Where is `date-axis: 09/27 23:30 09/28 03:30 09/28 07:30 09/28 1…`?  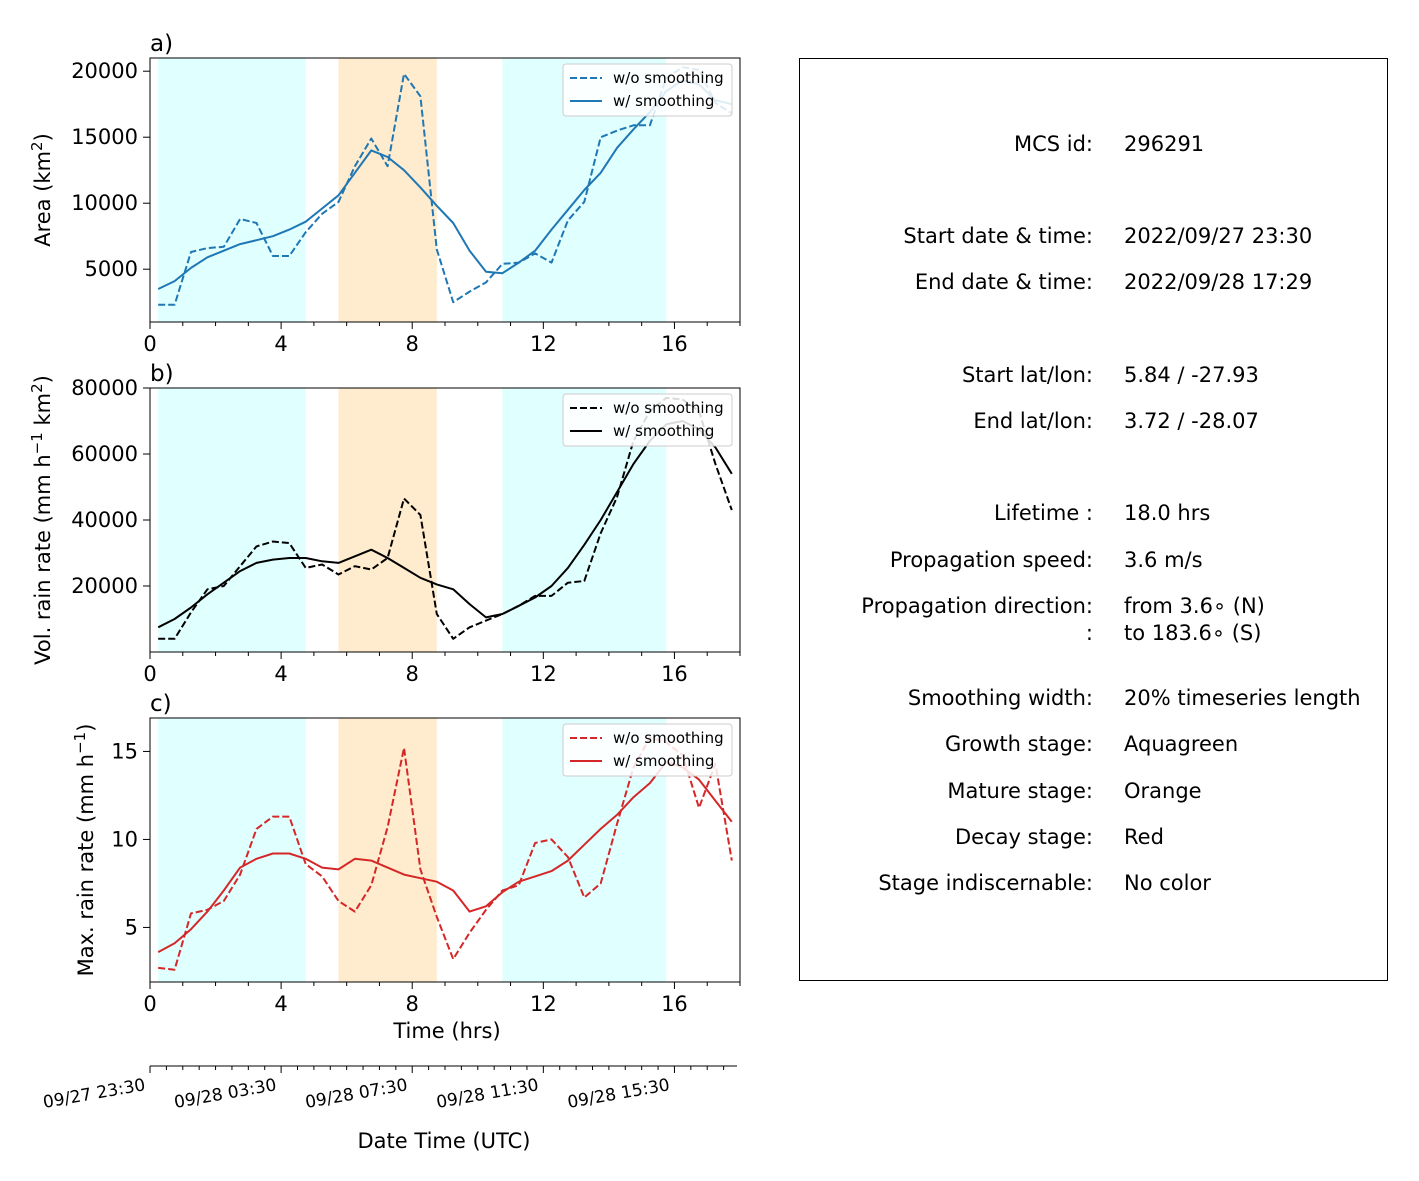 date-axis: 09/27 23:30 09/28 03:30 09/28 07:30 09/28 1… is located at coordinates (389, 1109).